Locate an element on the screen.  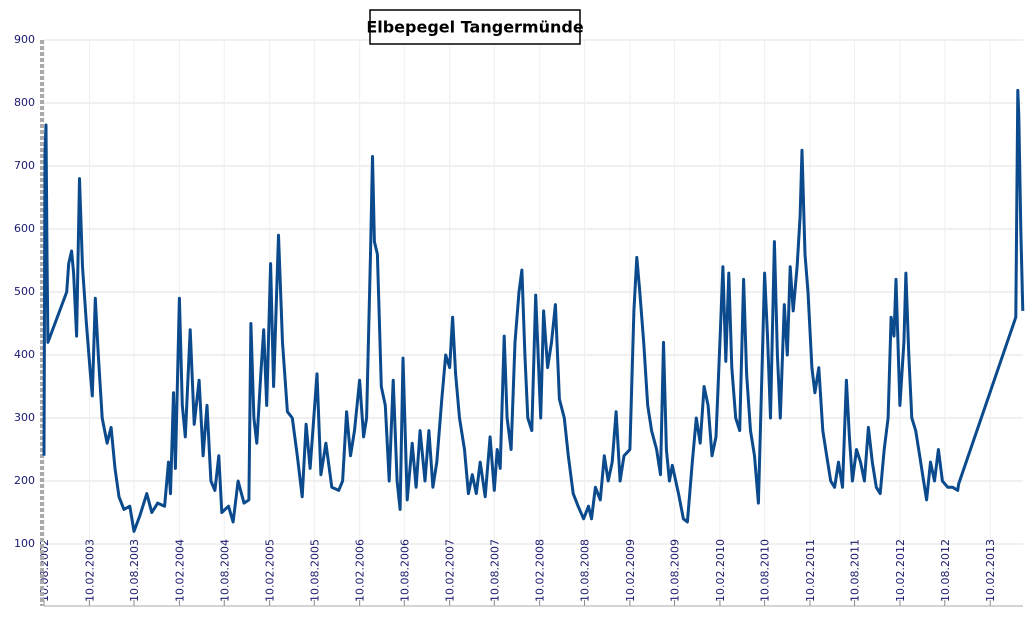
y-tick-label: 600 is located at coordinates (24, 228).